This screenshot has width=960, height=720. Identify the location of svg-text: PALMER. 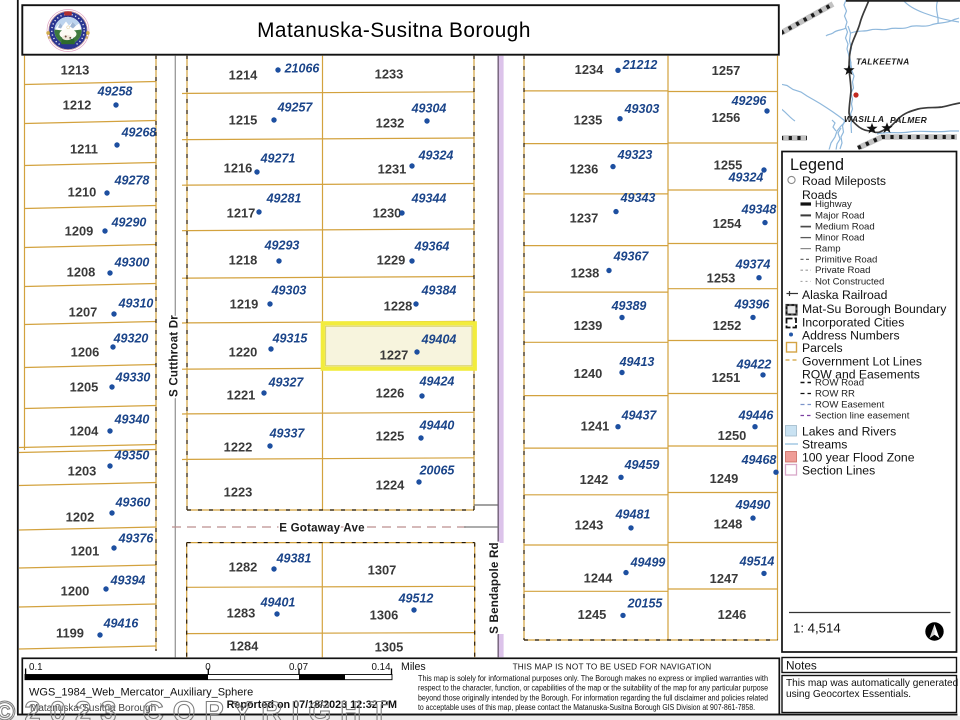
(909, 120).